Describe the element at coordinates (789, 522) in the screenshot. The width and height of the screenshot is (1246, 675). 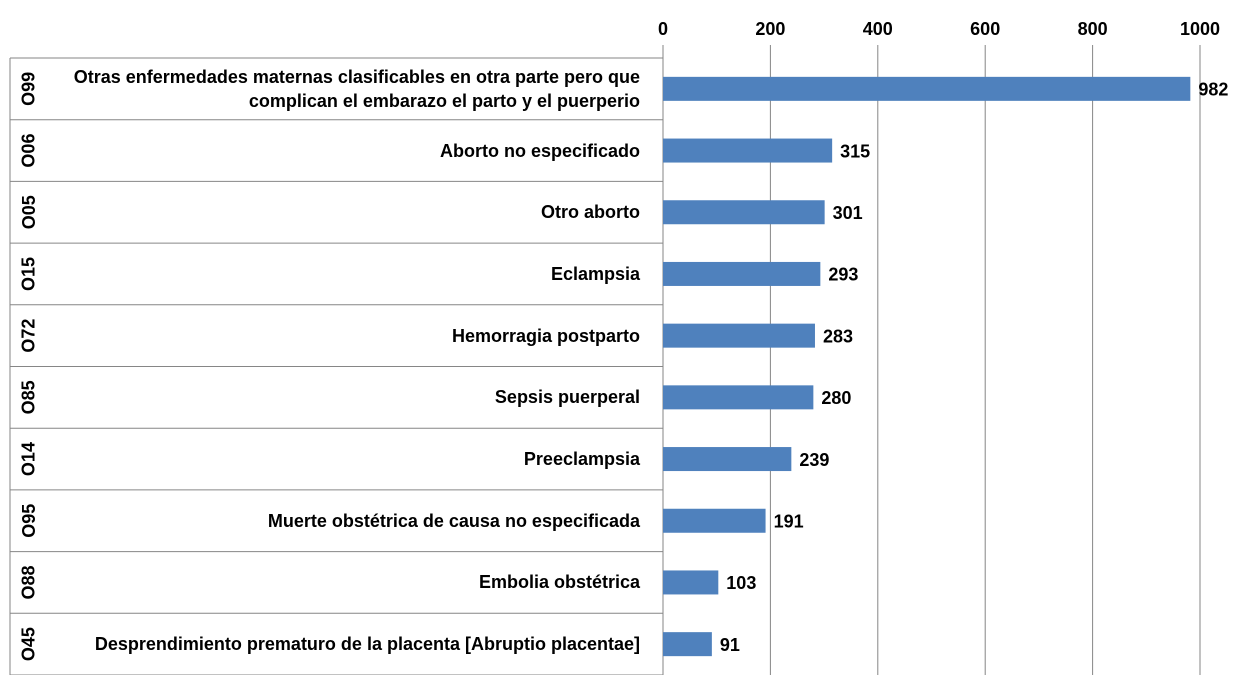
I see `value-label: 191` at that location.